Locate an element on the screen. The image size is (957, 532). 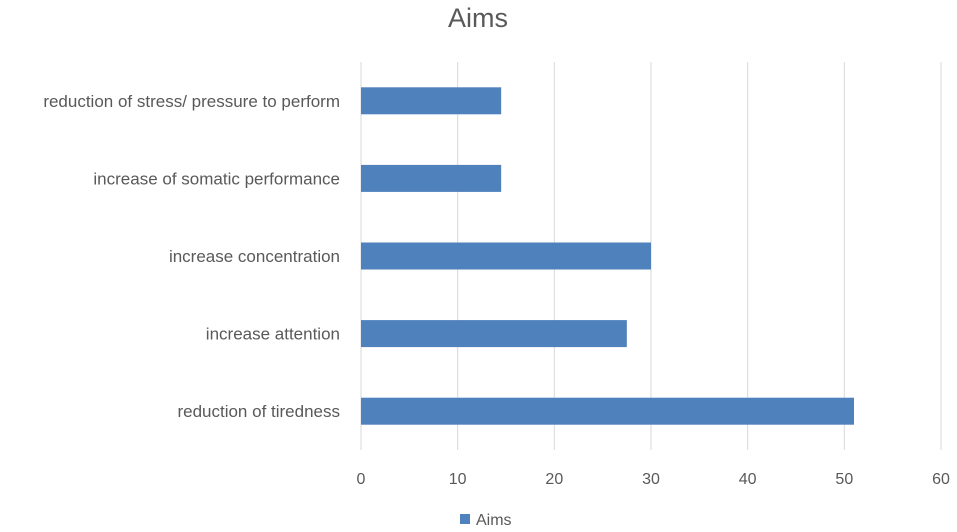
legend-label-aims: Aims is located at coordinates (494, 520).